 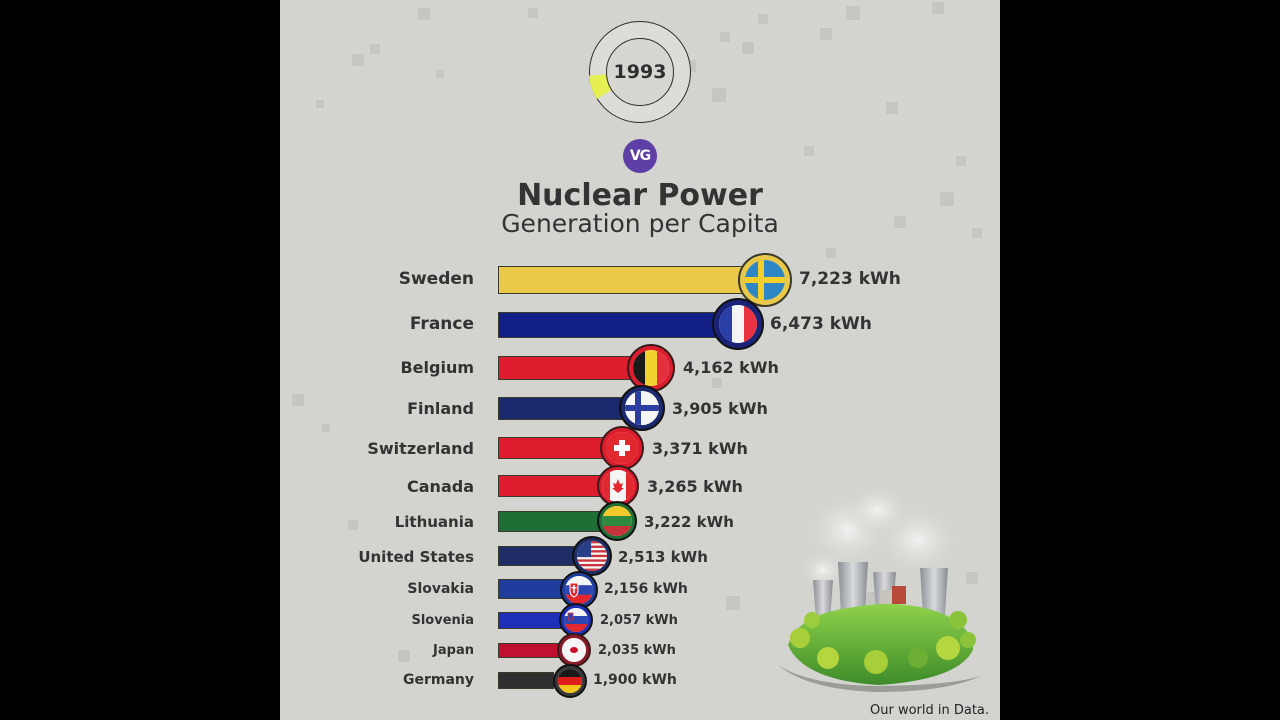 What do you see at coordinates (440, 408) in the screenshot?
I see `country-label: Finland` at bounding box center [440, 408].